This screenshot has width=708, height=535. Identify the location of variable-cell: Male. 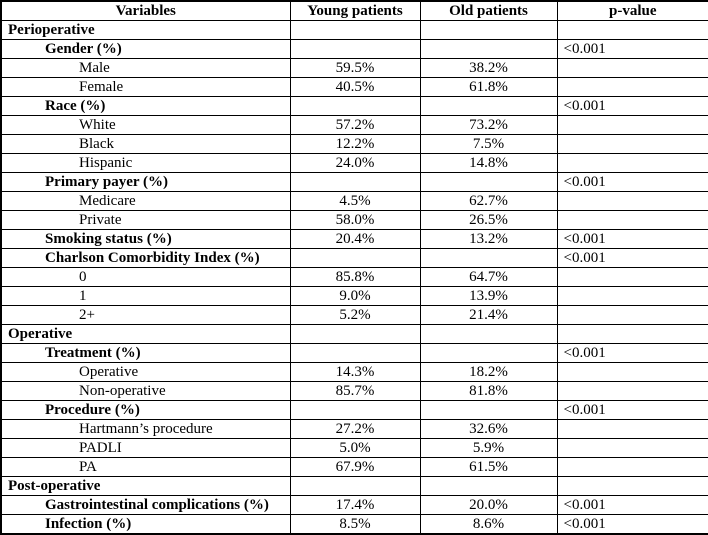
(145, 68).